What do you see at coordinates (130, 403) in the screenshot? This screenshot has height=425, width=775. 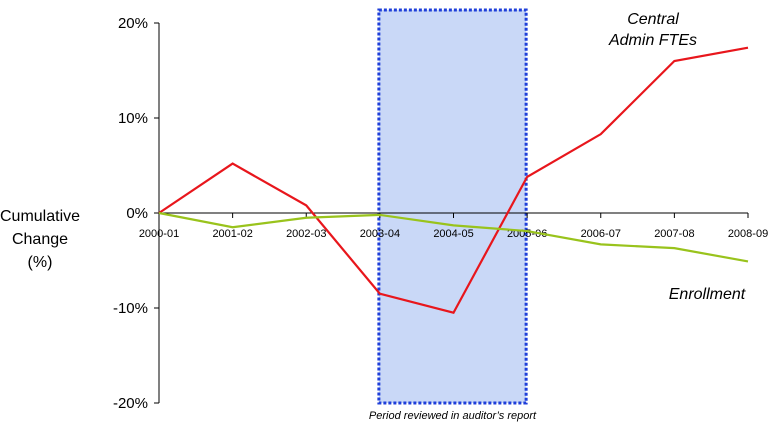 I see `y-tick-label: -20%` at bounding box center [130, 403].